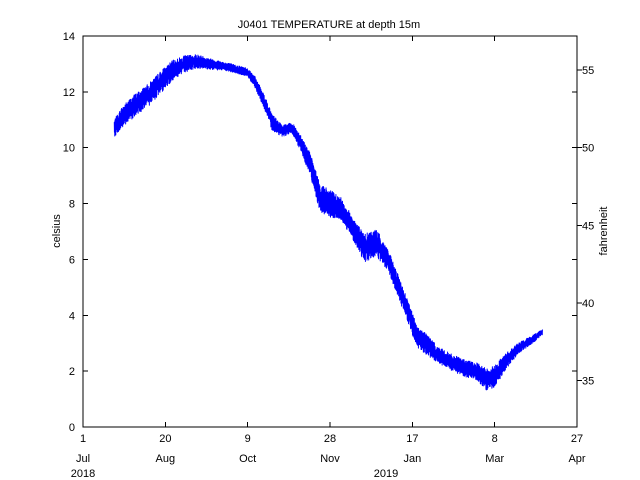  Describe the element at coordinates (57, 231) in the screenshot. I see `y-axis-label: celsius` at that location.